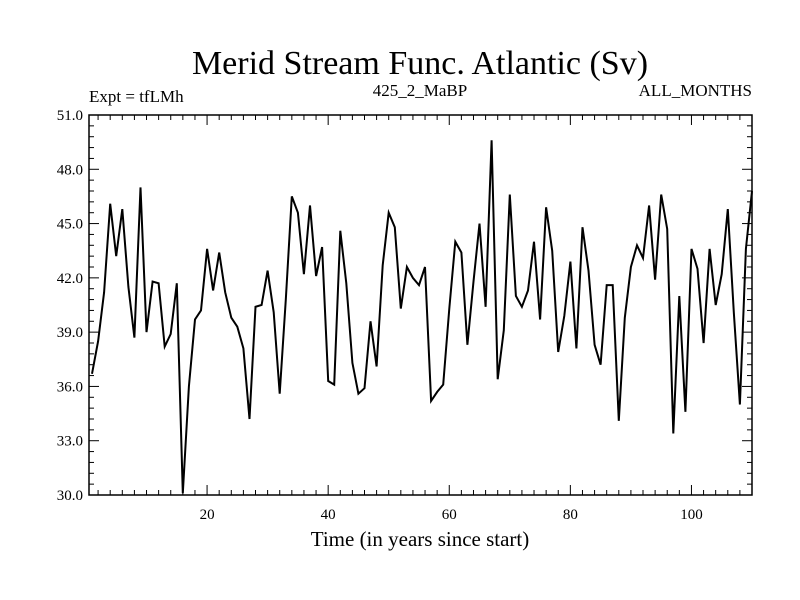  Describe the element at coordinates (420, 63) in the screenshot. I see `chart-title: Merid Stream Func. Atlantic (Sv)` at that location.